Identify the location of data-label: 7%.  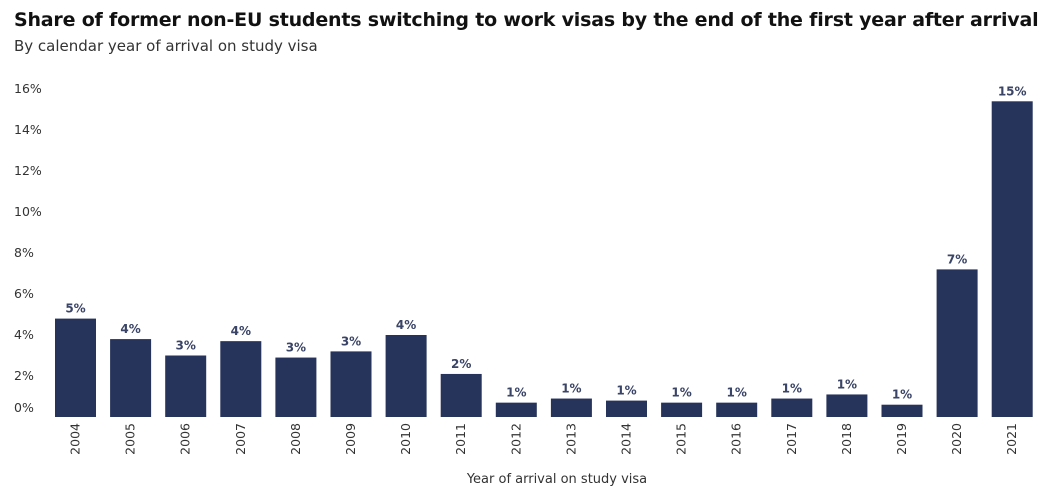
(957, 259).